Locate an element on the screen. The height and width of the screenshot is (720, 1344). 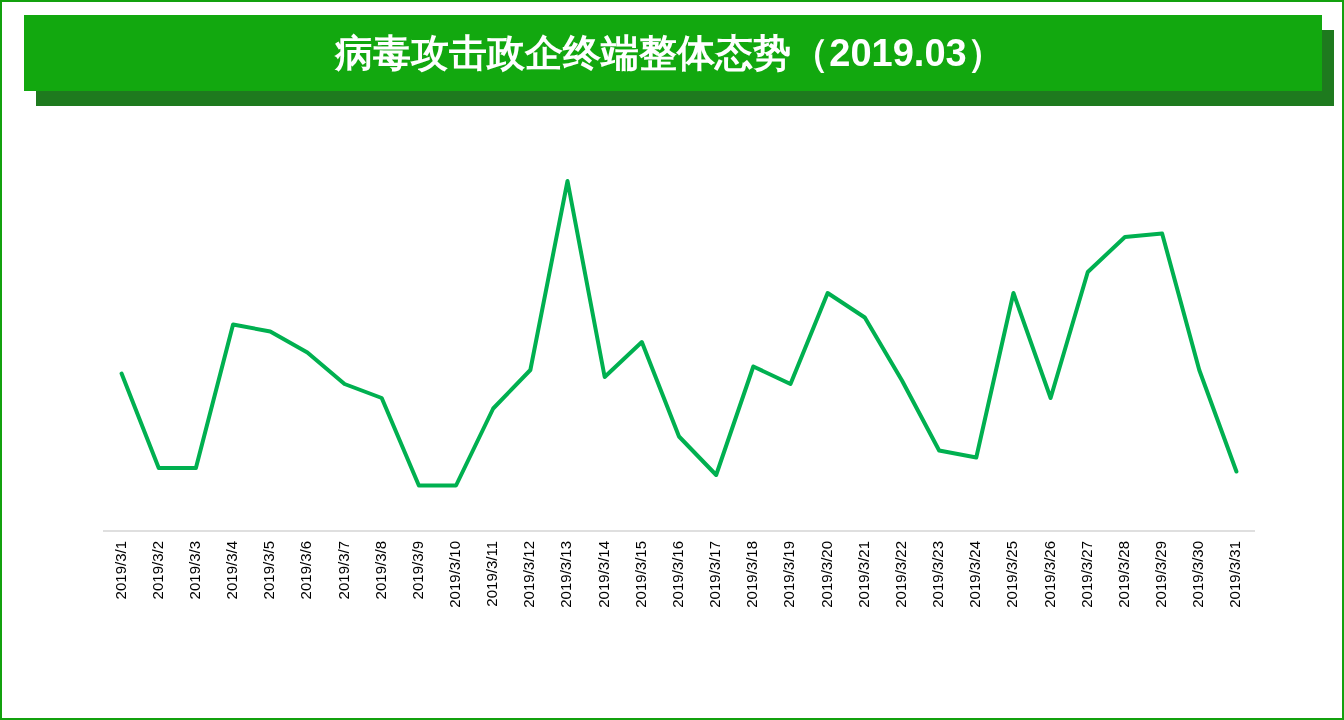
x-tick-label: 2019/3/18 is located at coordinates (752, 574).